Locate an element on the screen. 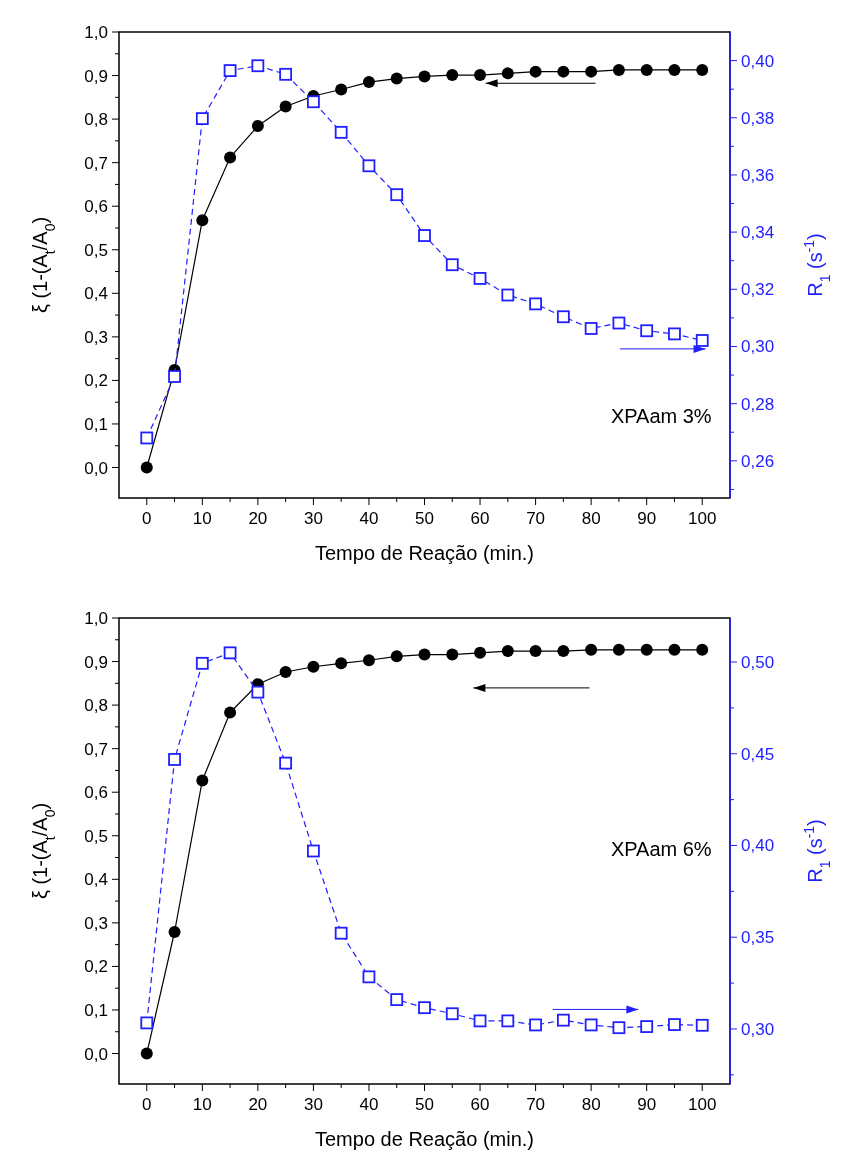 The width and height of the screenshot is (842, 1162). annotation: XPAam 3% is located at coordinates (661, 416).